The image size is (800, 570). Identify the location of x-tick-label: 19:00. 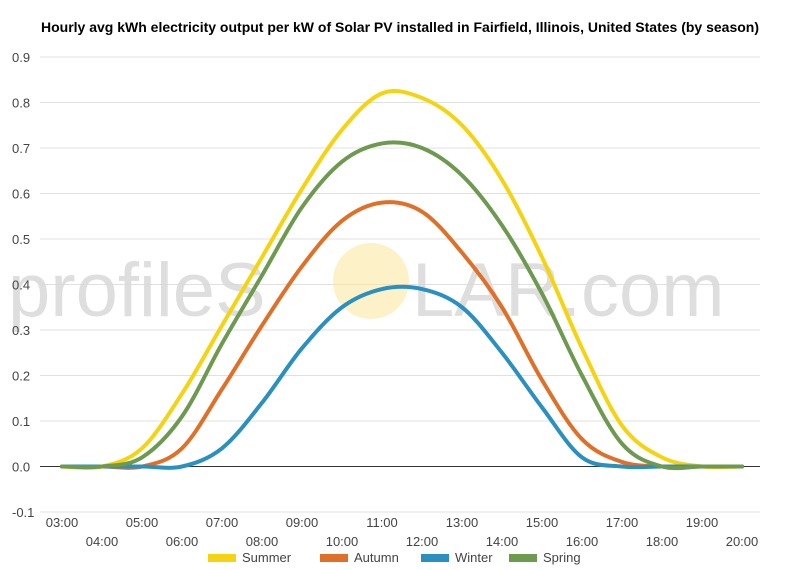
(702, 522).